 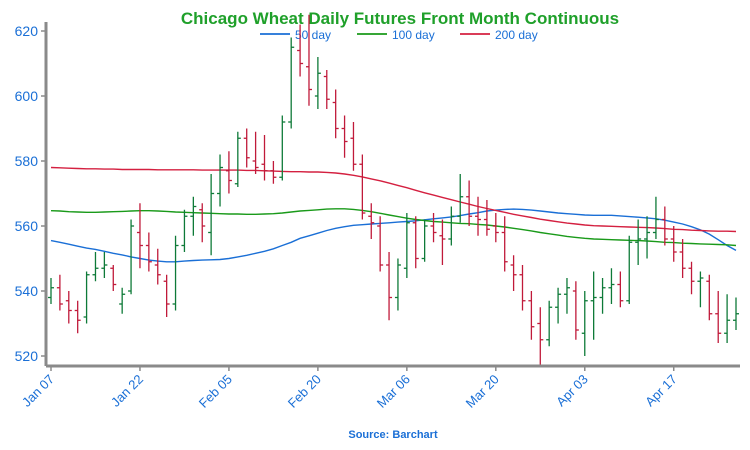 I want to click on x-tick-label: Mar 06, so click(x=393, y=391).